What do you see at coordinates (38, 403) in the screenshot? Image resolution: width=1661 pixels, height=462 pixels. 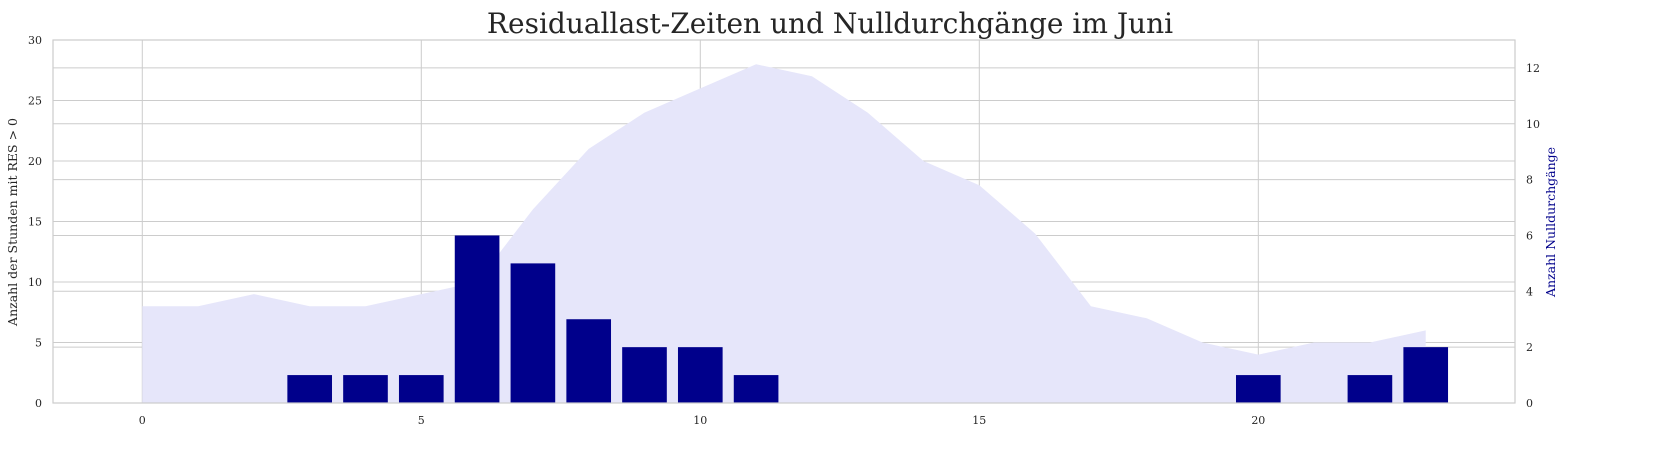 I see `left-y-tick-label: 0` at bounding box center [38, 403].